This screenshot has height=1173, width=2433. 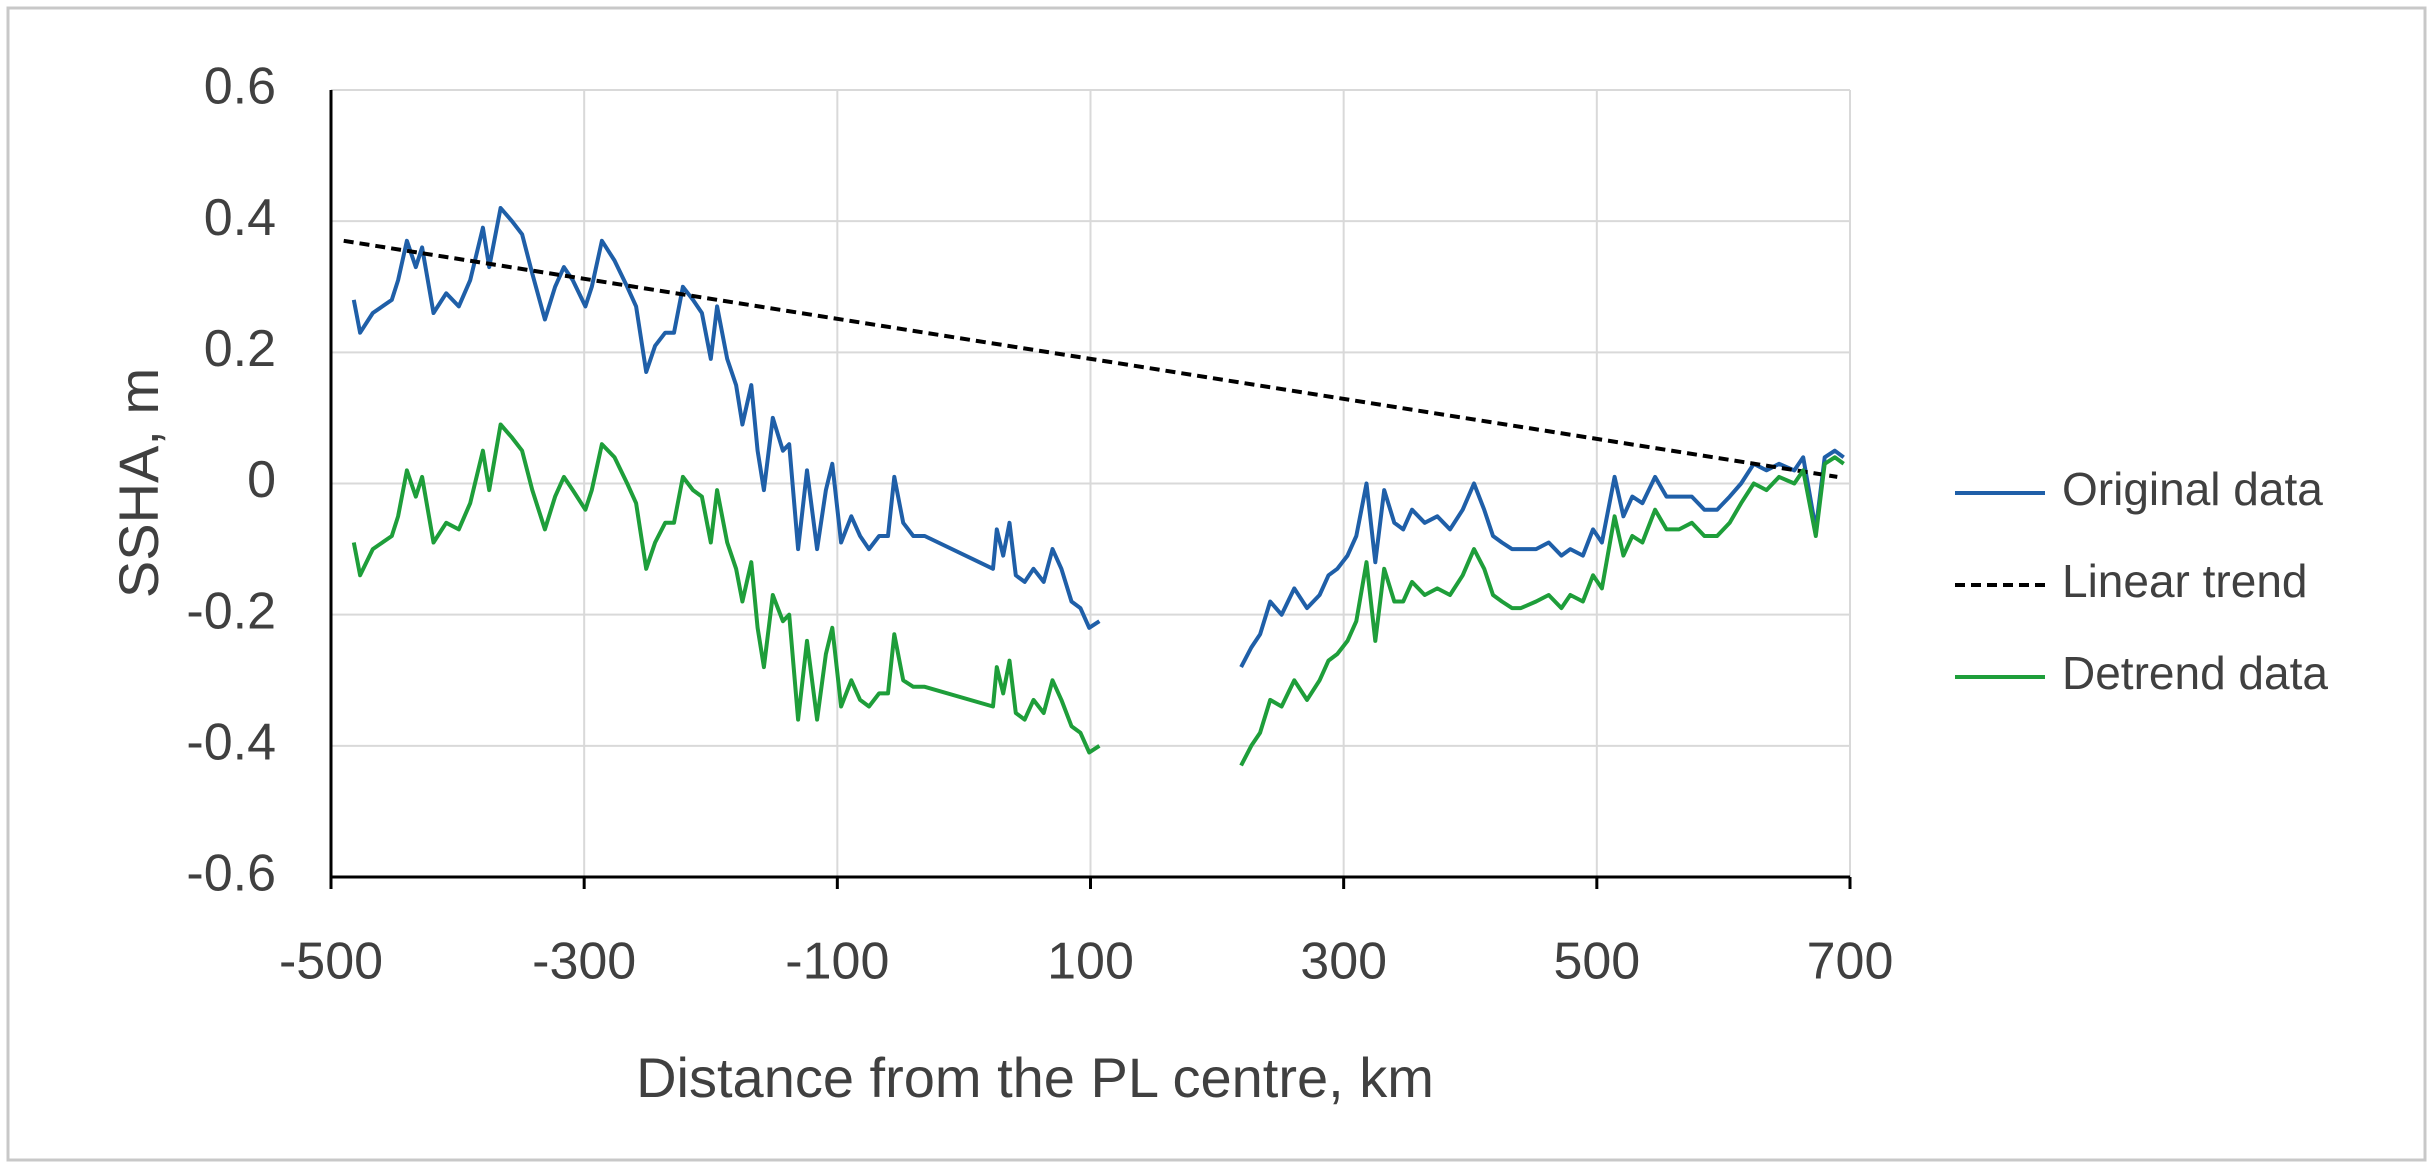 I want to click on x-tick-label: -100, so click(x=837, y=962).